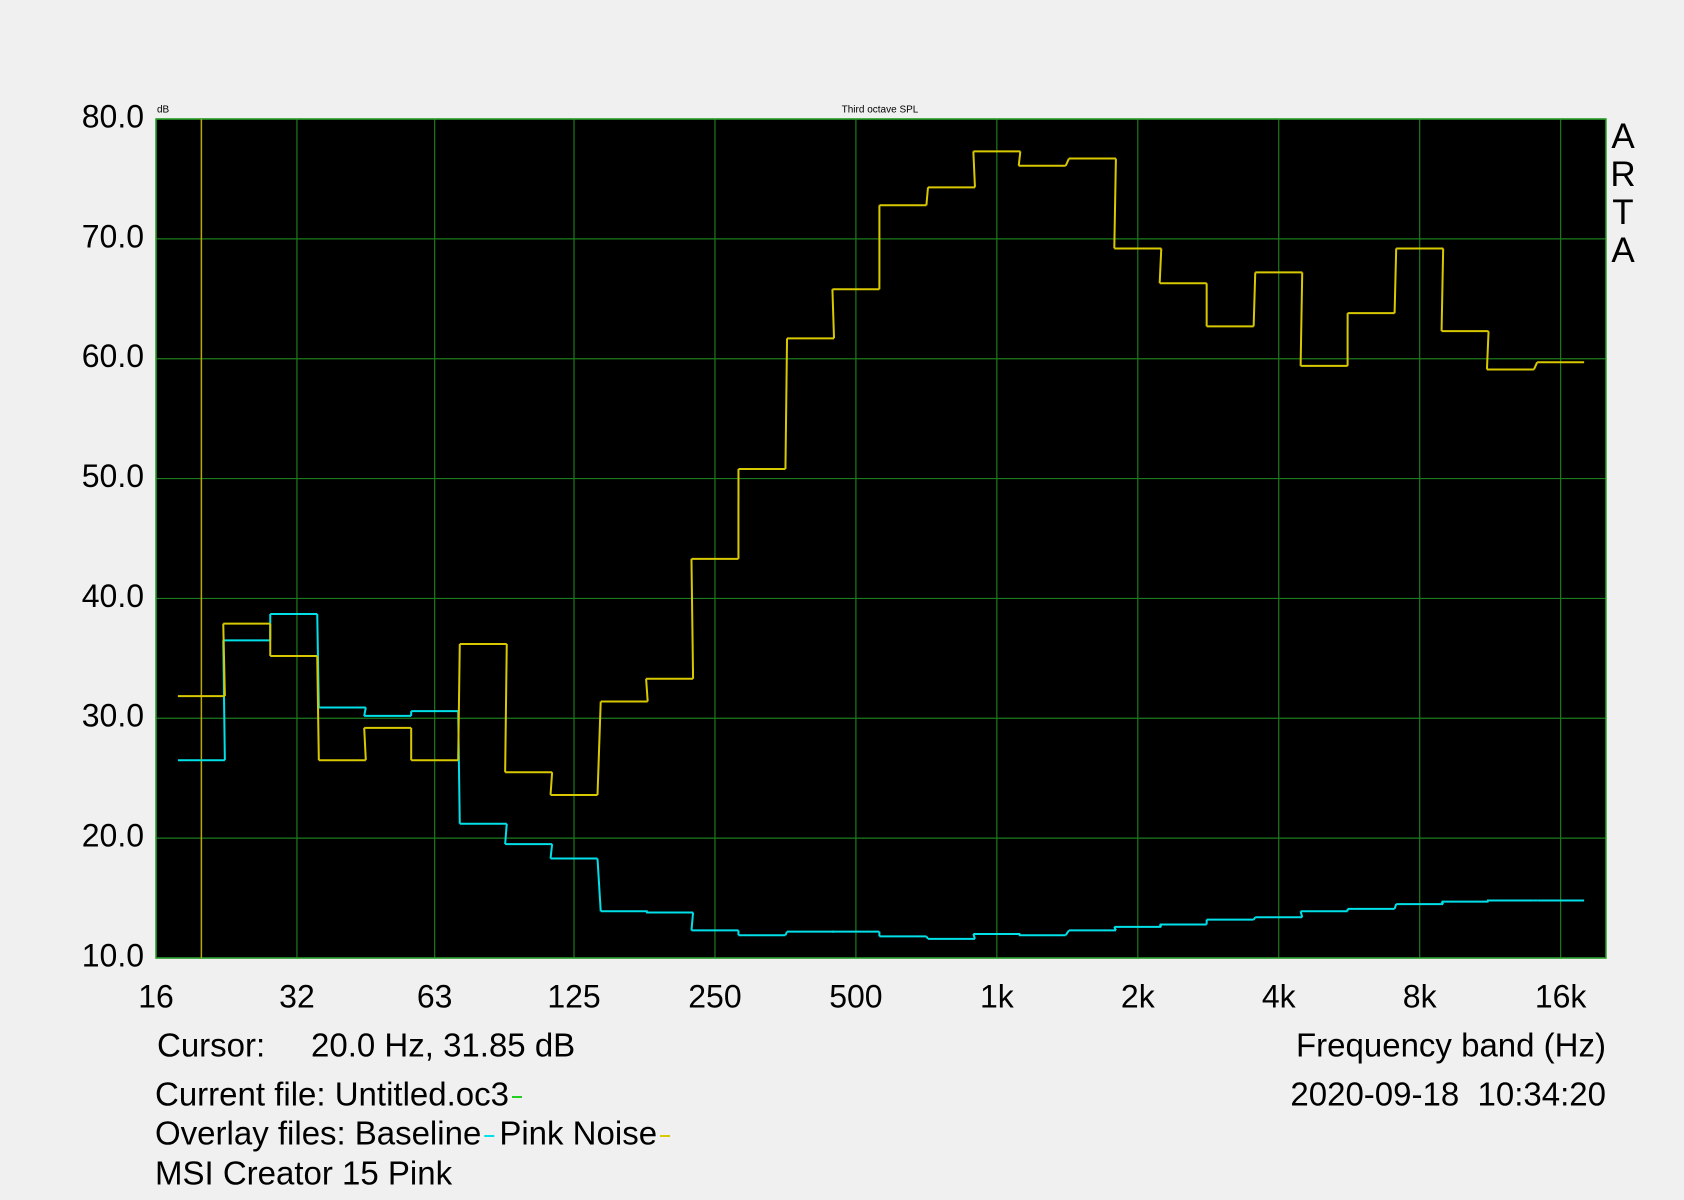 The width and height of the screenshot is (1684, 1200). I want to click on y-tick-label: 60.0, so click(113, 356).